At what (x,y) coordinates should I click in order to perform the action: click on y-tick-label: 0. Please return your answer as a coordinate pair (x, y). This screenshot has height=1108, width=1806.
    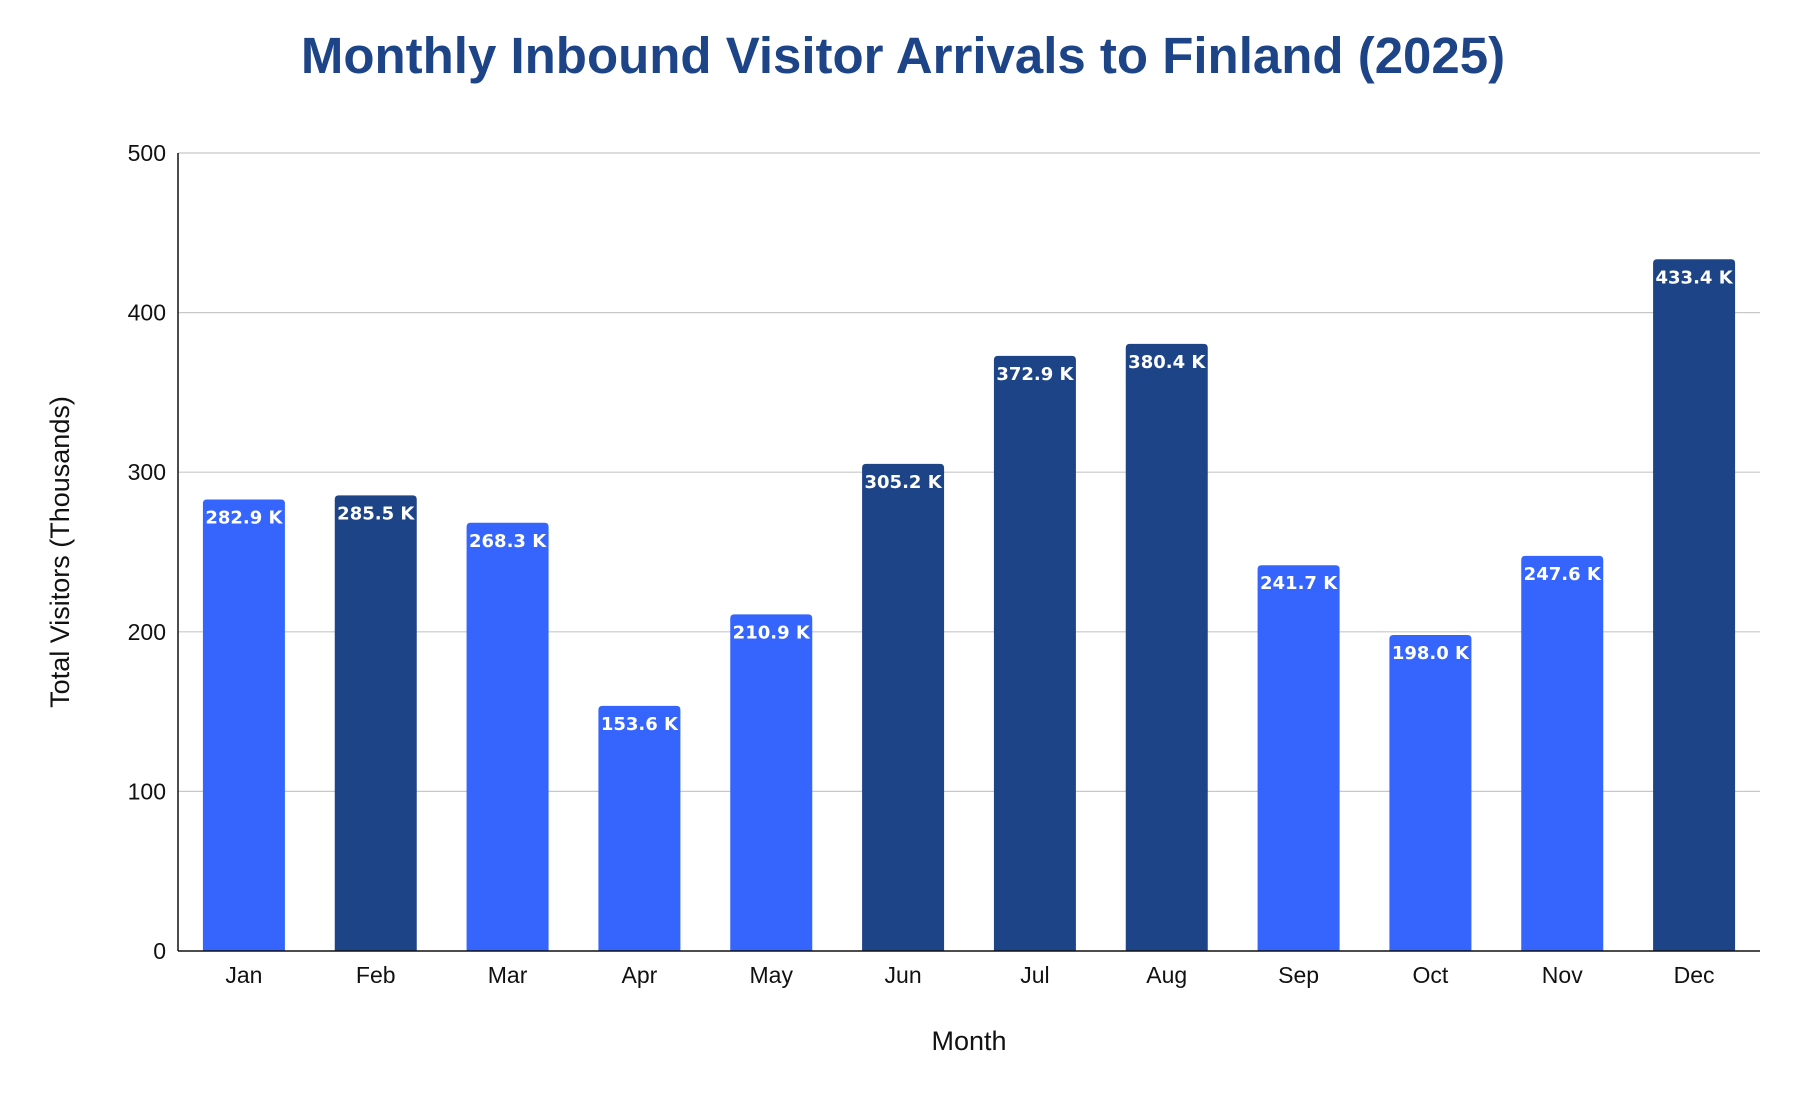
    Looking at the image, I should click on (159, 951).